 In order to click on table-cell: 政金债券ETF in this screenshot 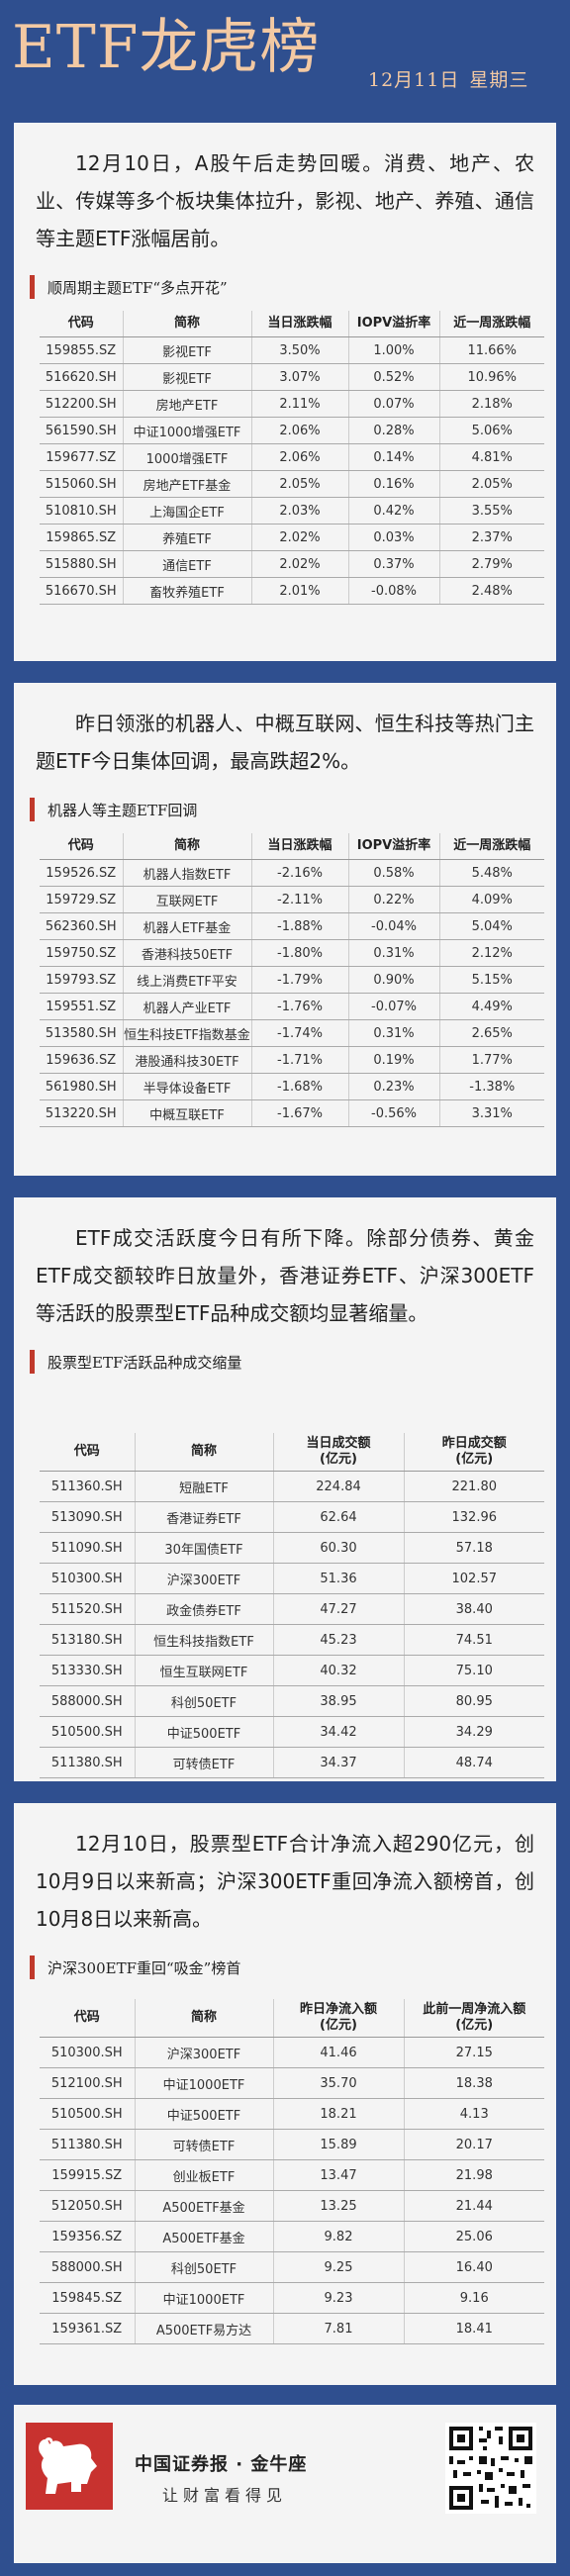, I will do `click(204, 1609)`.